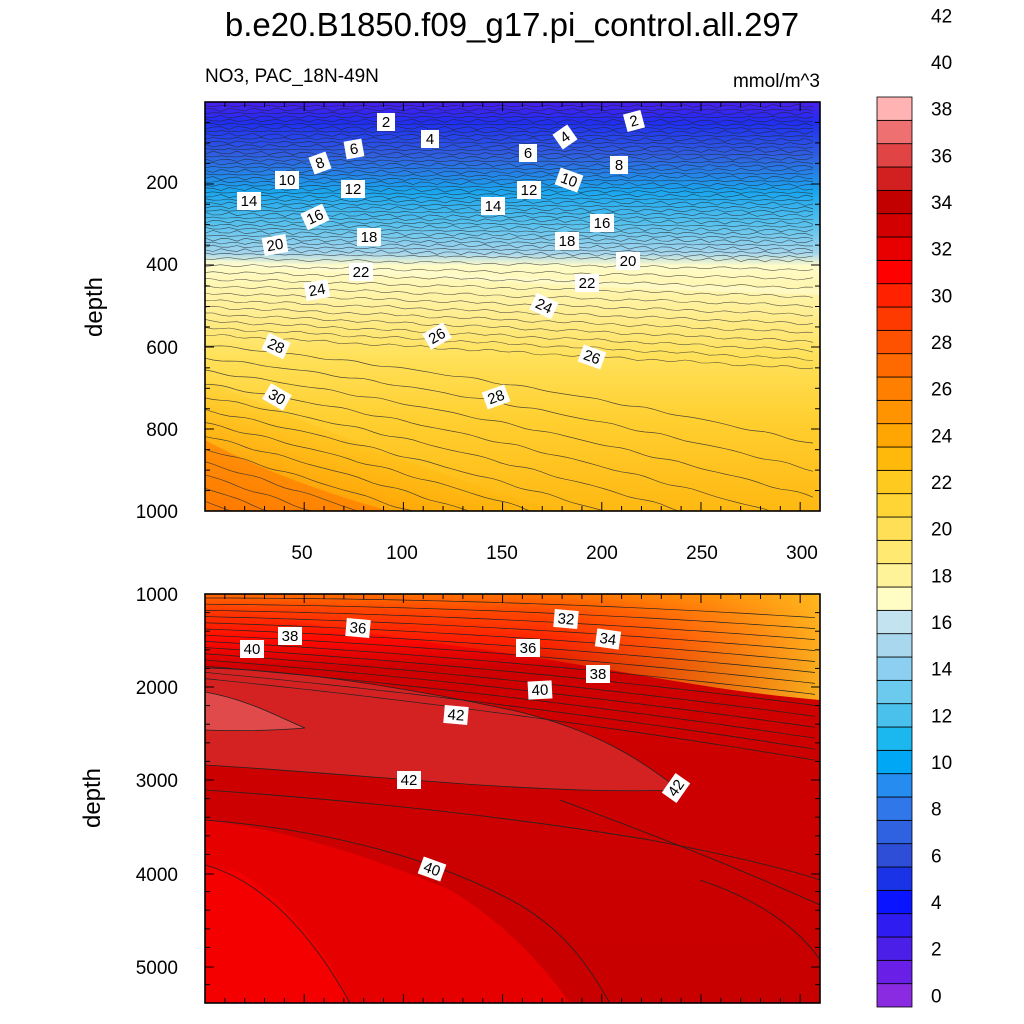 Image resolution: width=1024 pixels, height=1024 pixels. What do you see at coordinates (936, 950) in the screenshot?
I see `colorbar-label: 2` at bounding box center [936, 950].